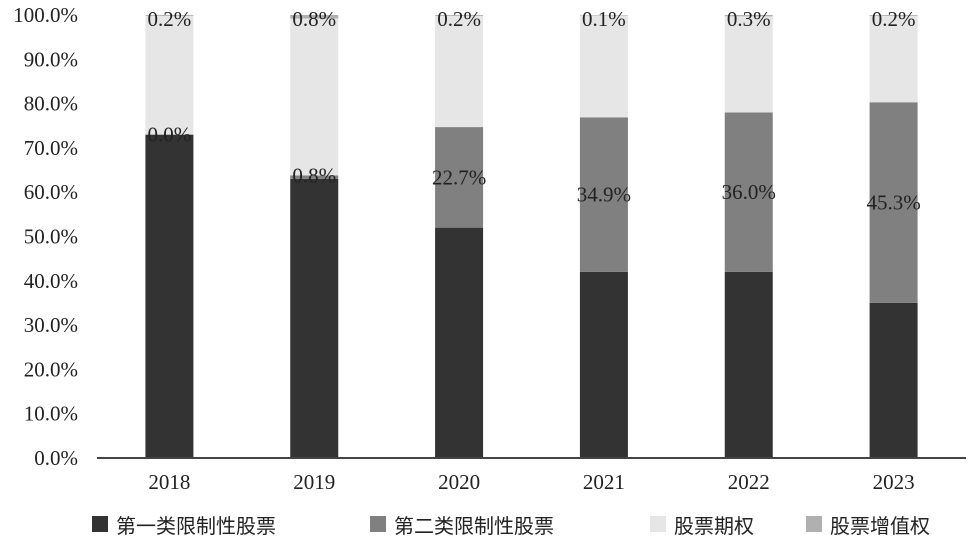  What do you see at coordinates (749, 19) in the screenshot?
I see `data-label: 0.3%` at bounding box center [749, 19].